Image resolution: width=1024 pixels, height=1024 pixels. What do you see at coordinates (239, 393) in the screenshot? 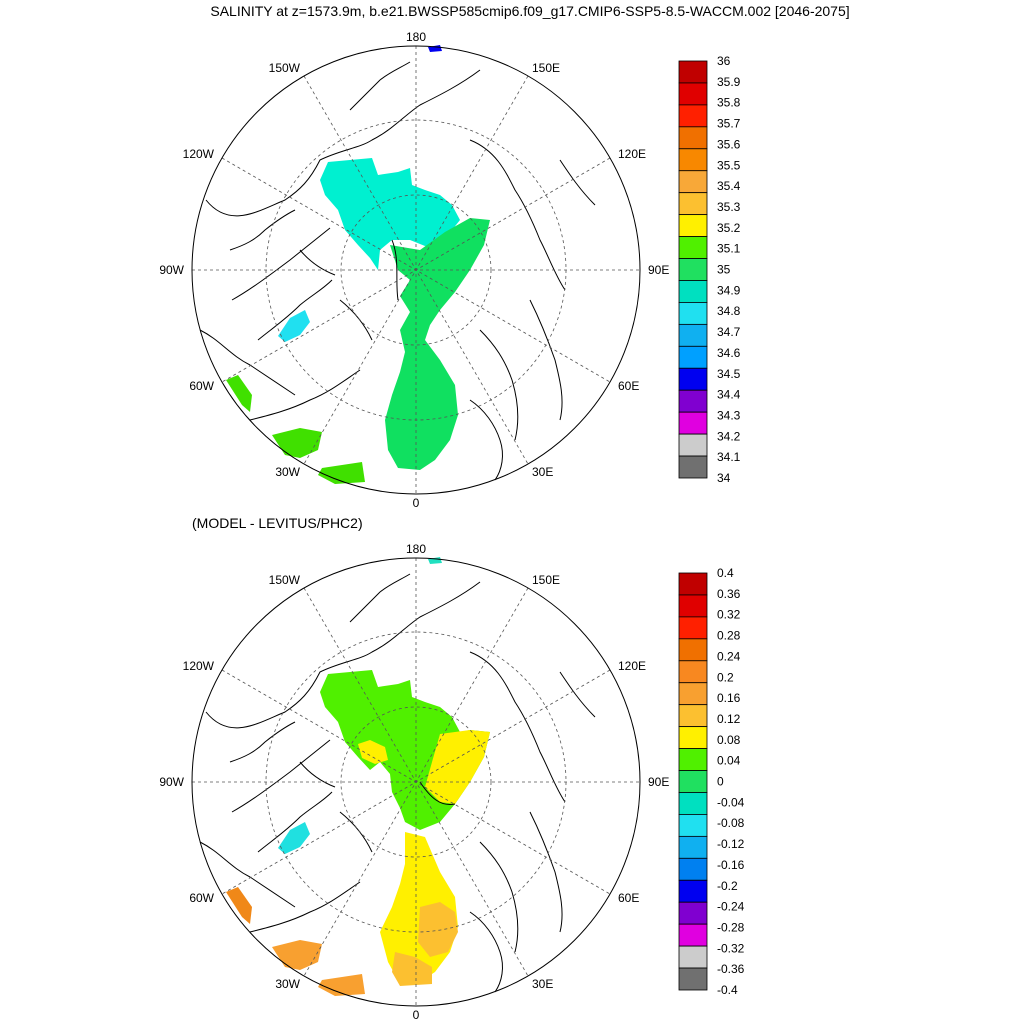
I see `field-35.1-labrador` at bounding box center [239, 393].